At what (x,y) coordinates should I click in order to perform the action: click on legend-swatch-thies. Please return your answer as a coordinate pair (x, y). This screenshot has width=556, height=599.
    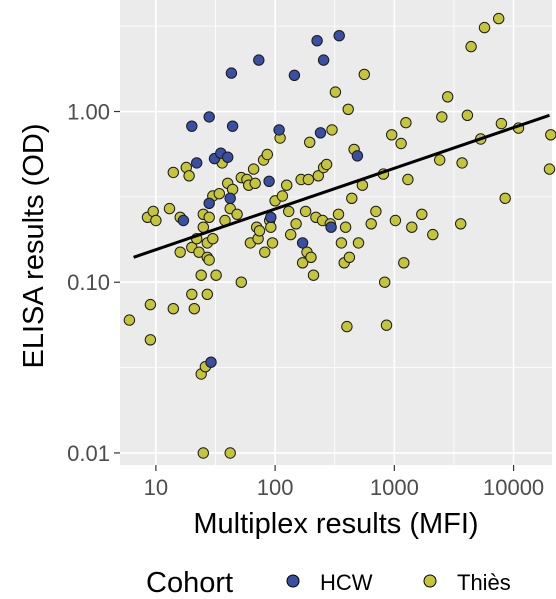
    Looking at the image, I should click on (430, 581).